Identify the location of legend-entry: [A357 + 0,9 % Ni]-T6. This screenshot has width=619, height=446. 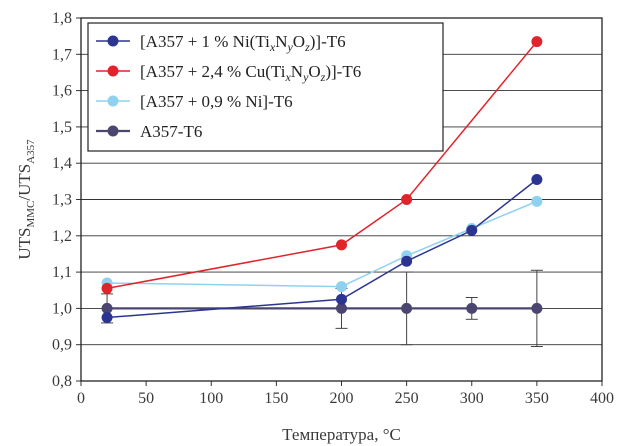
(216, 101).